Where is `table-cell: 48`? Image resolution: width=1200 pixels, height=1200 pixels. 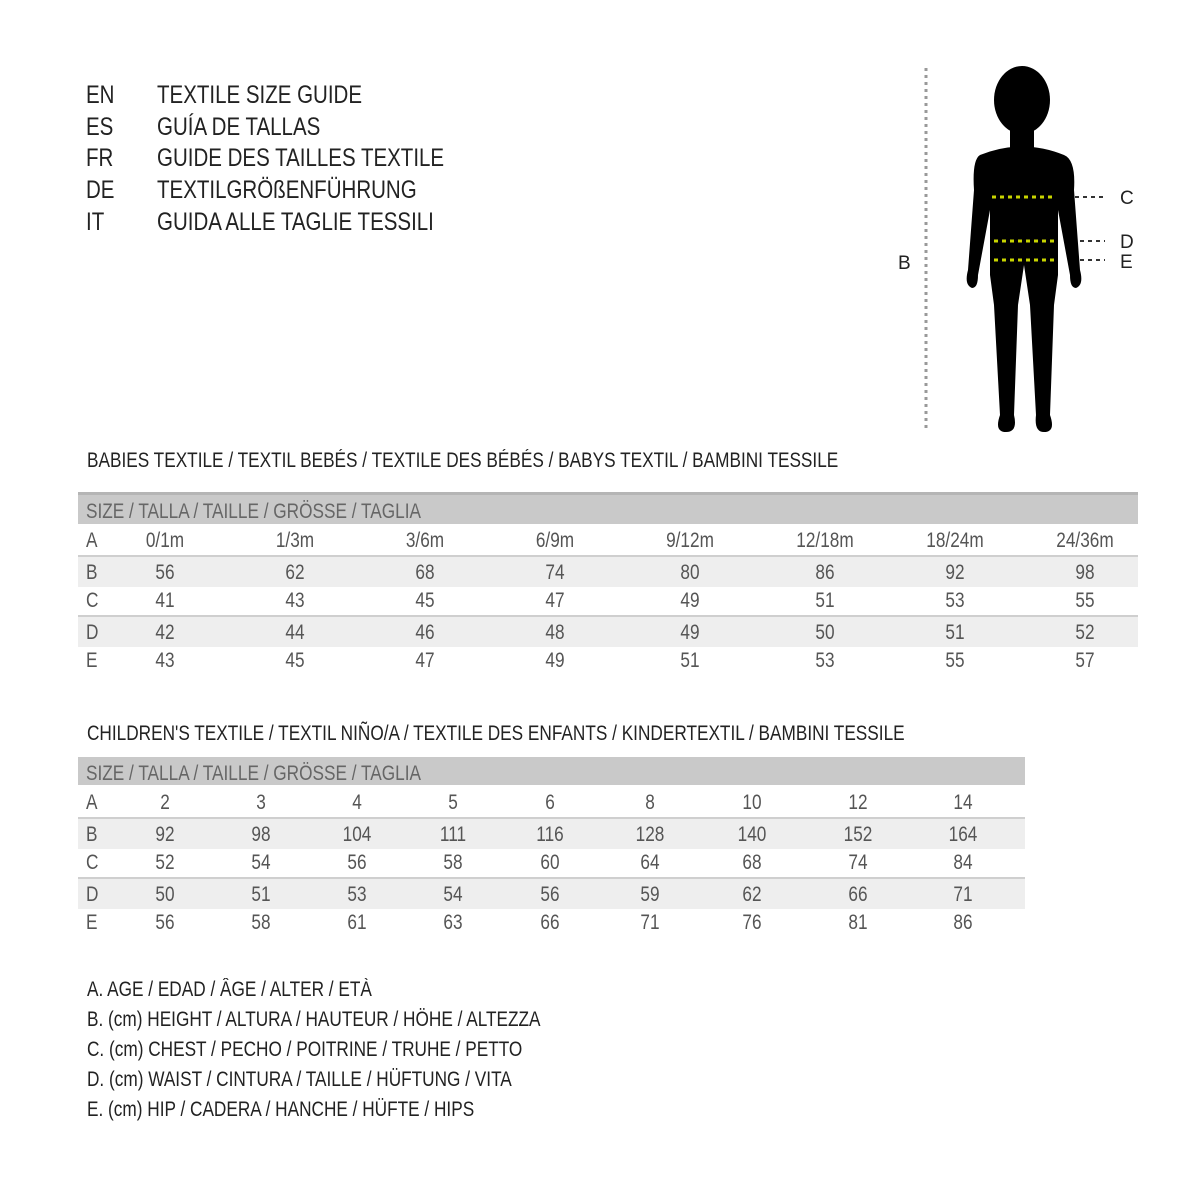 table-cell: 48 is located at coordinates (555, 632).